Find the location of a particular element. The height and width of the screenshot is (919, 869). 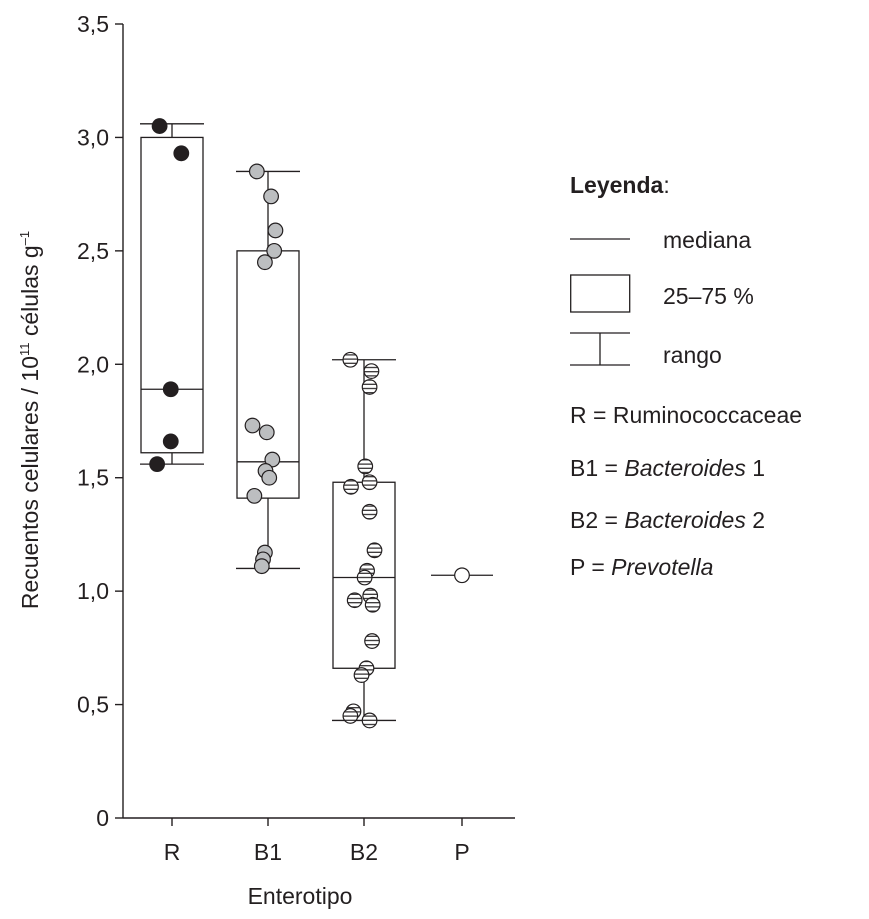

legend-title: Leyenda: is located at coordinates (620, 185).